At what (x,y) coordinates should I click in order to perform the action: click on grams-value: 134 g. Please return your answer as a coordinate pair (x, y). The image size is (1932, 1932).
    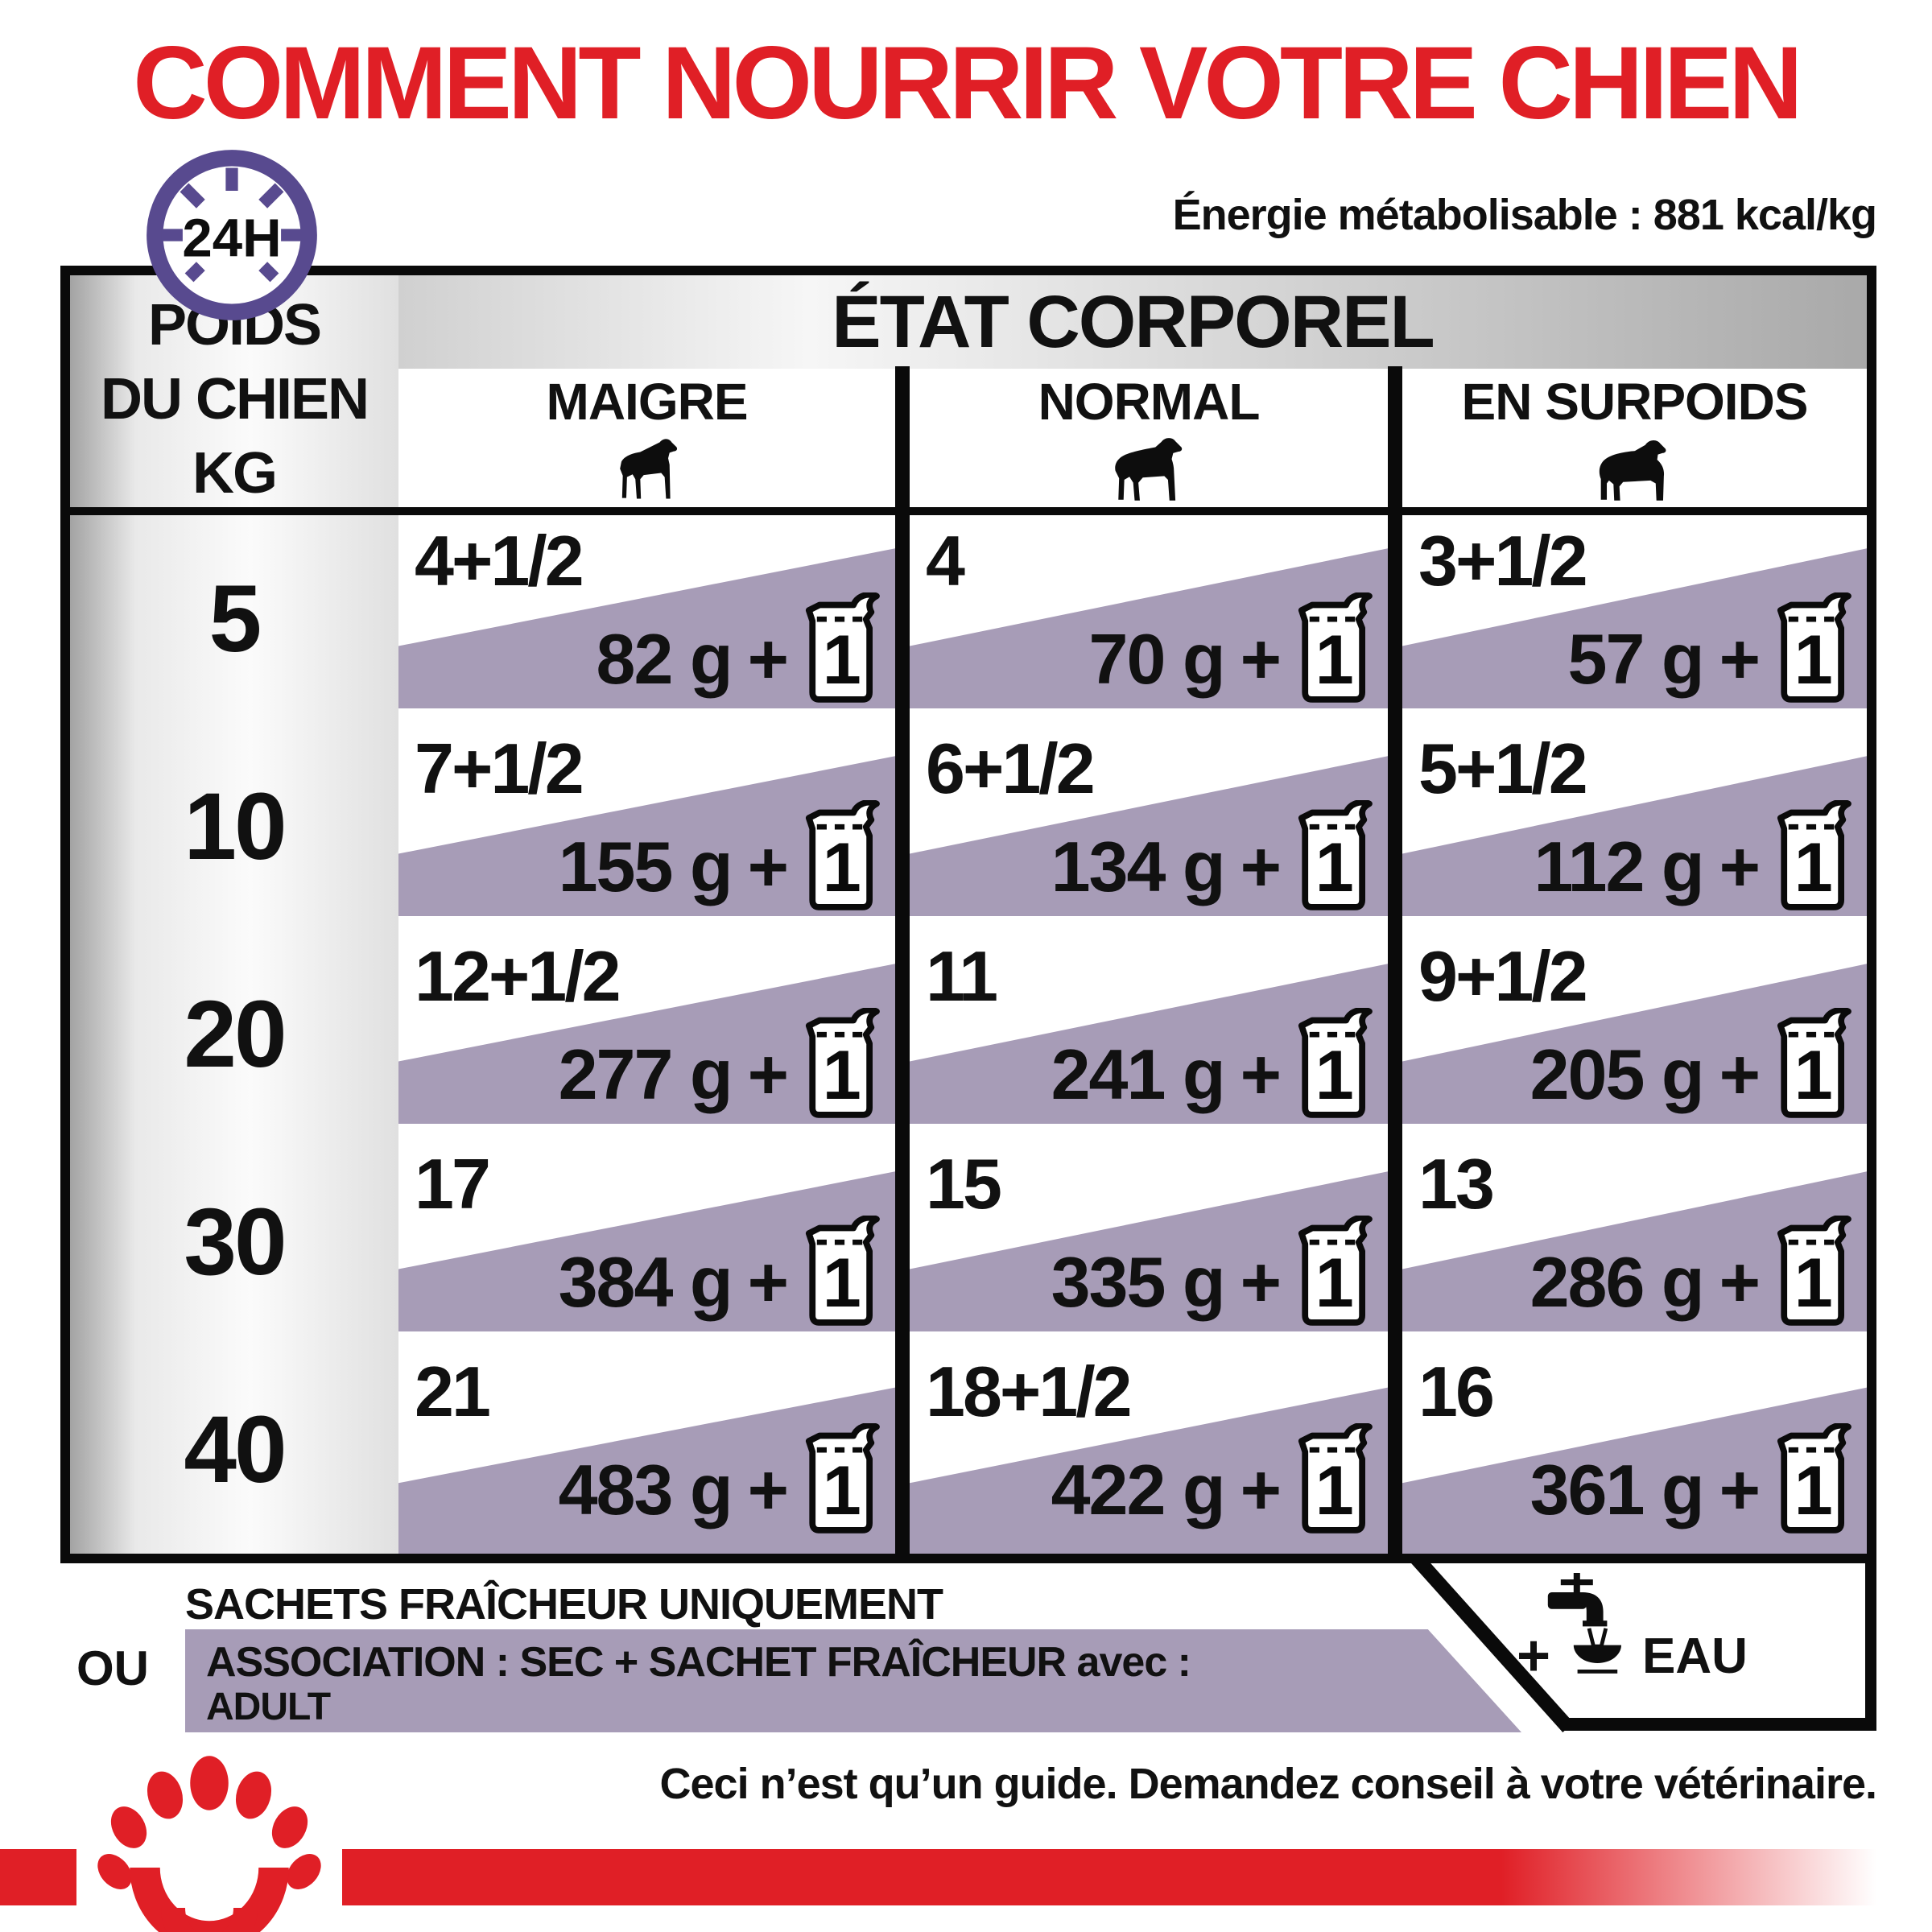
    Looking at the image, I should click on (1138, 866).